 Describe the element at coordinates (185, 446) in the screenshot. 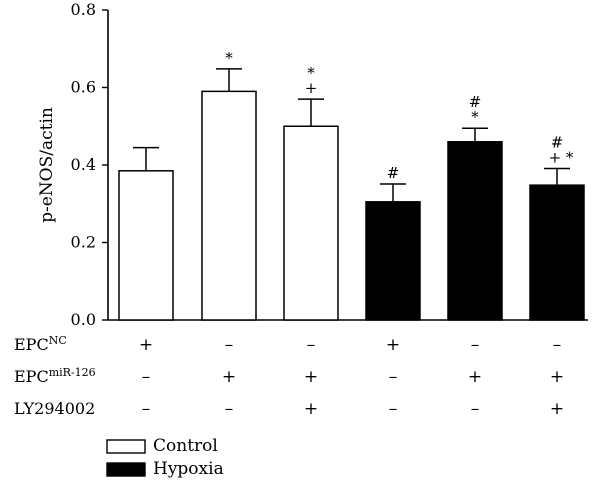

I see `legend-label: Control` at that location.